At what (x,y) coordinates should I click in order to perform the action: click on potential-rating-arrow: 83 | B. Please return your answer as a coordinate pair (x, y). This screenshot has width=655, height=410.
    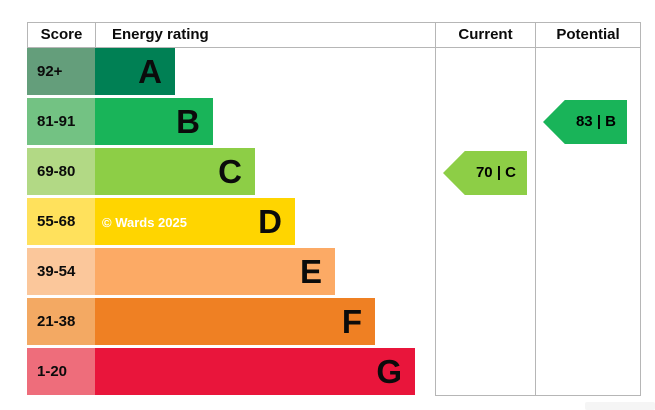
    Looking at the image, I should click on (585, 122).